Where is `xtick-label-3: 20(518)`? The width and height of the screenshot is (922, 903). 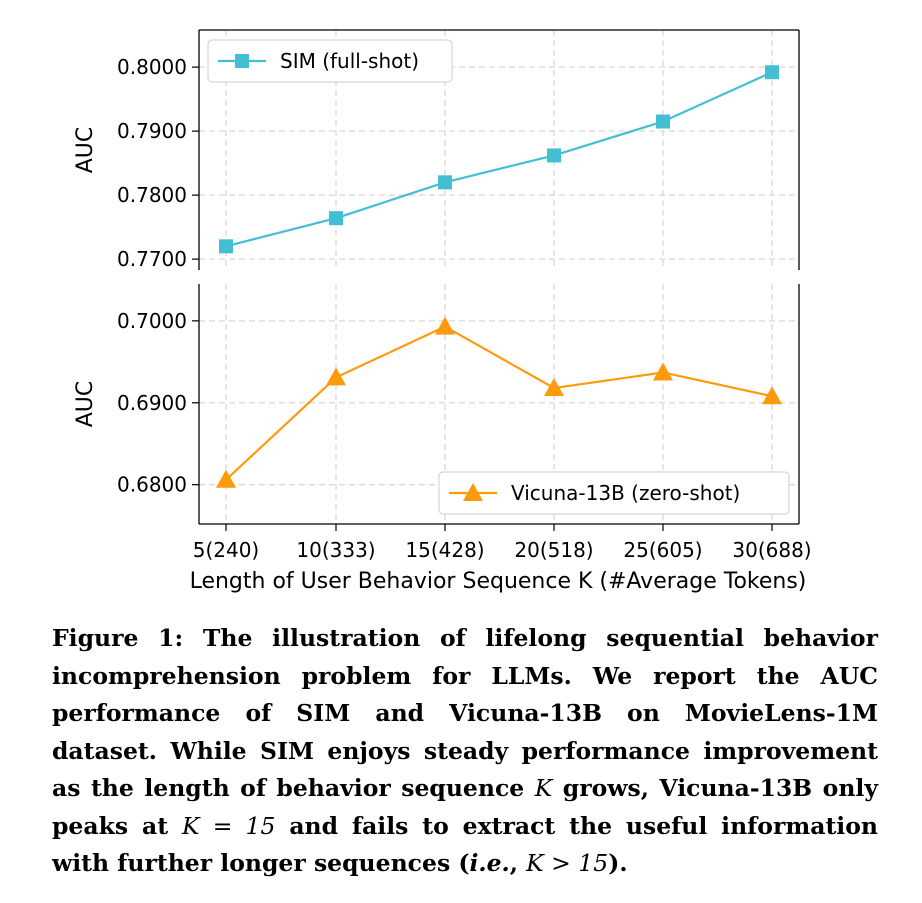
xtick-label-3: 20(518) is located at coordinates (553, 550).